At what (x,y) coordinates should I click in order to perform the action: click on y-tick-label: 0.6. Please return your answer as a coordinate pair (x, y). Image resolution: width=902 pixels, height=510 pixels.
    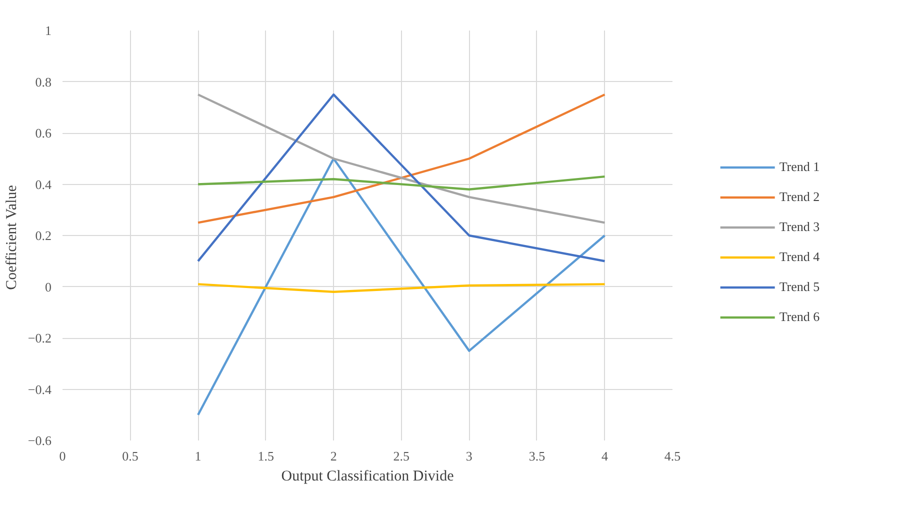
    Looking at the image, I should click on (43, 133).